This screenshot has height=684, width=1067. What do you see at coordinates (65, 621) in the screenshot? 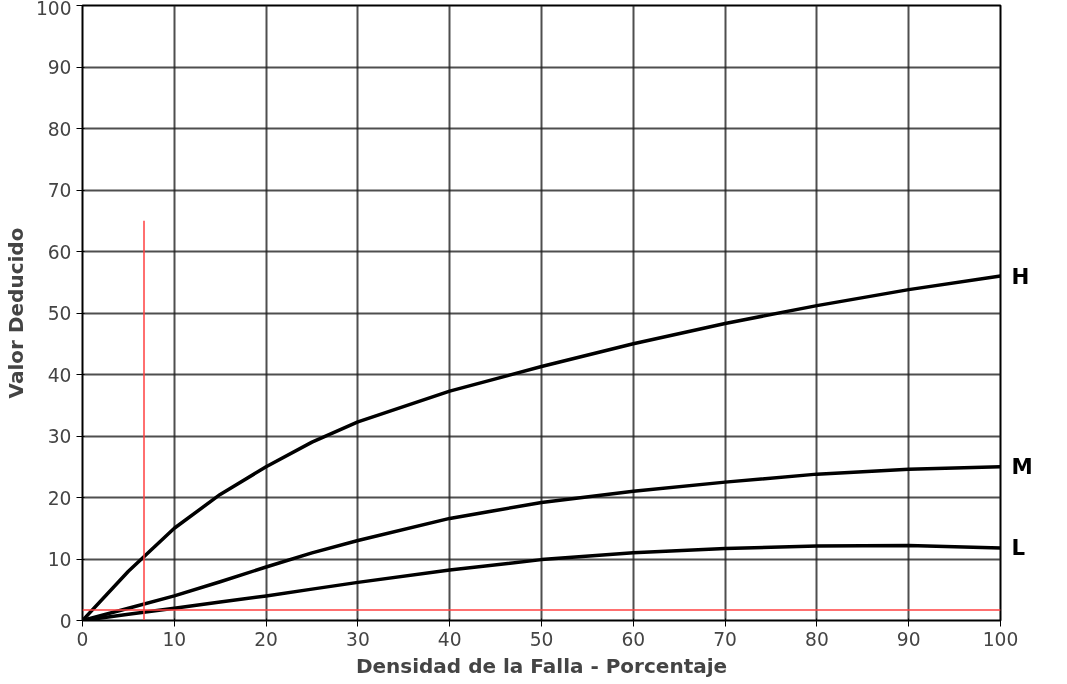
I see `y-tick-label: 0` at bounding box center [65, 621].